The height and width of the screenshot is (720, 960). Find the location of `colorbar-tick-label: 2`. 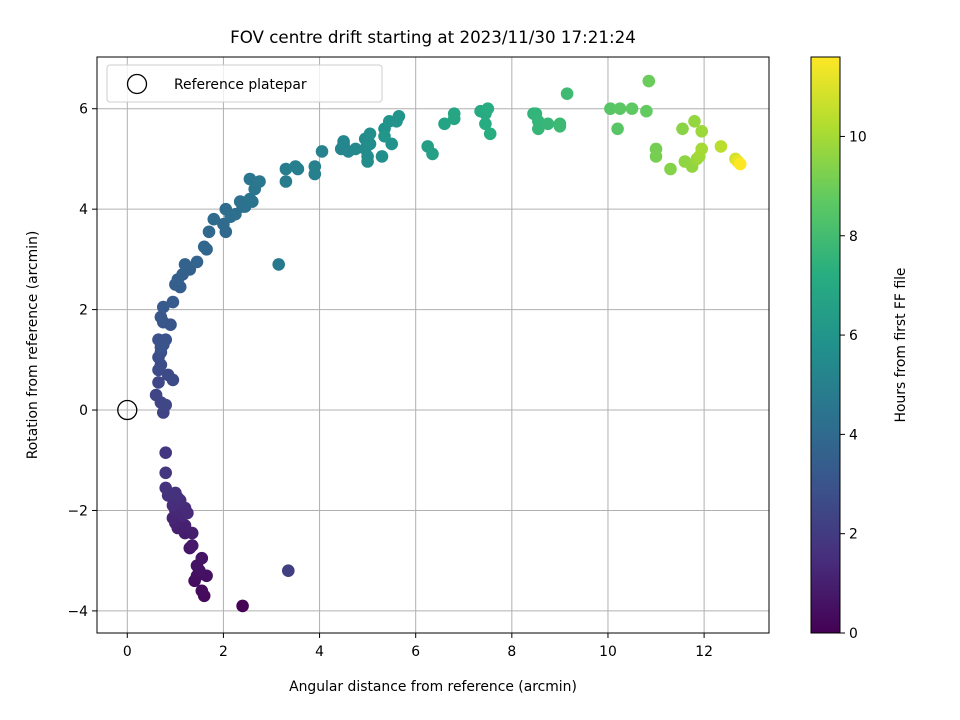

colorbar-tick-label: 2 is located at coordinates (853, 535).